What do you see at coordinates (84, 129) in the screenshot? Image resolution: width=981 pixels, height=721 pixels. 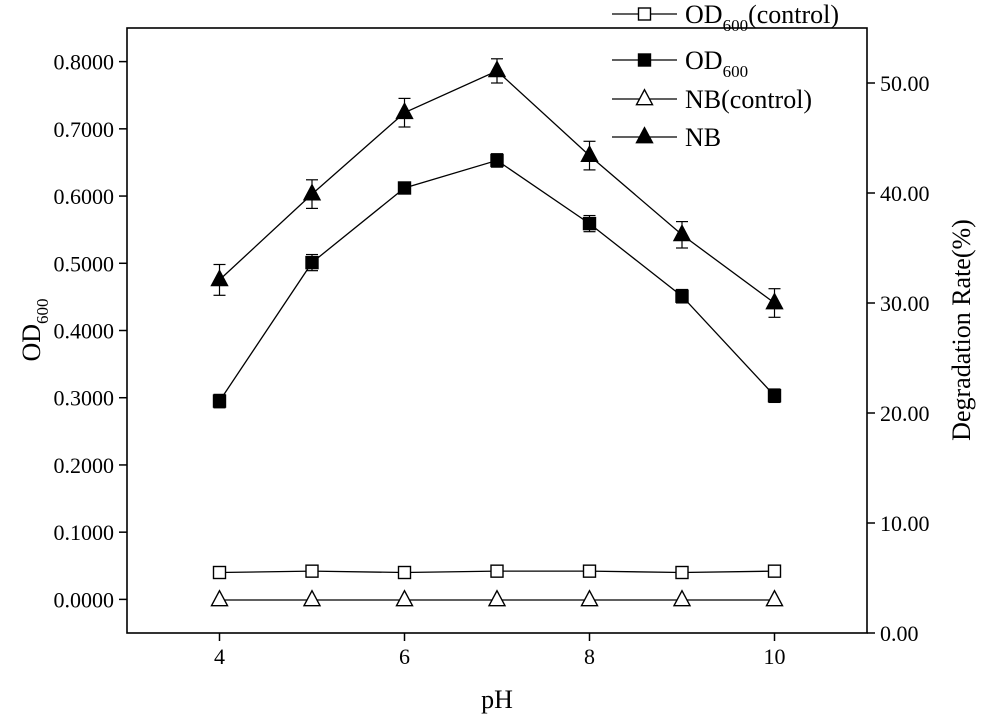 I see `y-tick-label: 0.7000` at bounding box center [84, 129].